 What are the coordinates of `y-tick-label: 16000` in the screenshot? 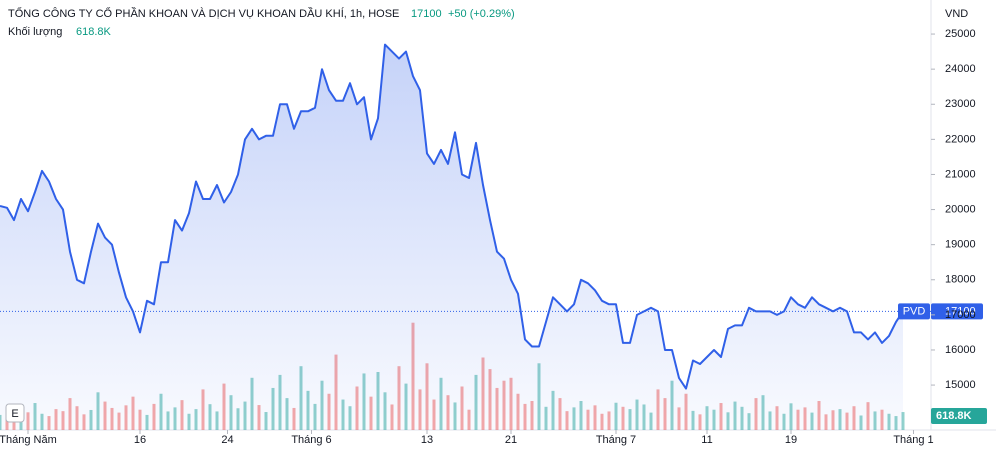 It's located at (960, 350).